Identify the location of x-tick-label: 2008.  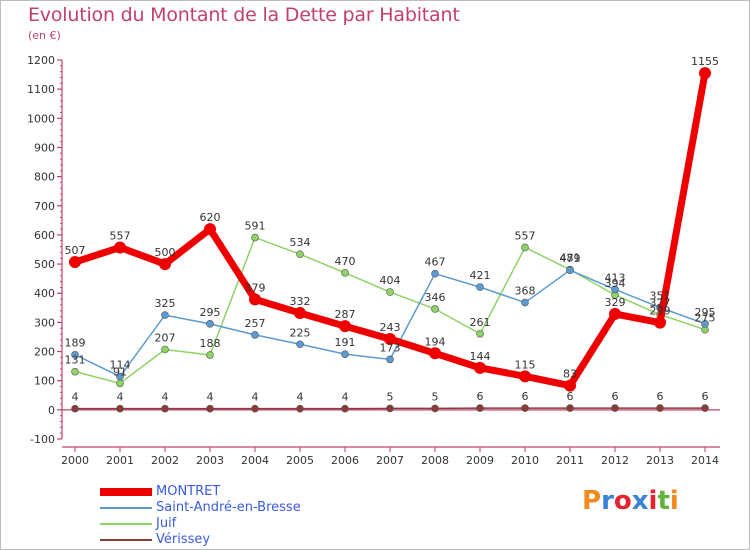
(435, 460).